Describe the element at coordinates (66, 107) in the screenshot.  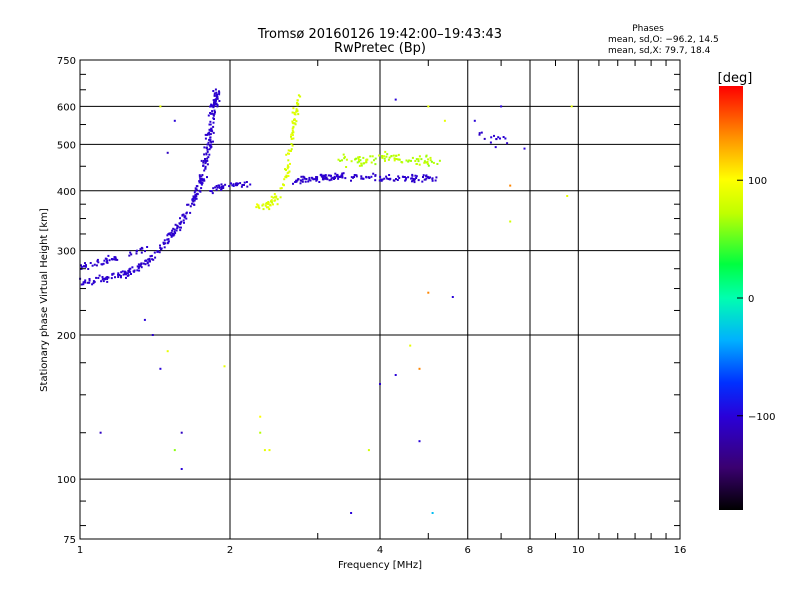
I see `y-tick-label: 600` at that location.